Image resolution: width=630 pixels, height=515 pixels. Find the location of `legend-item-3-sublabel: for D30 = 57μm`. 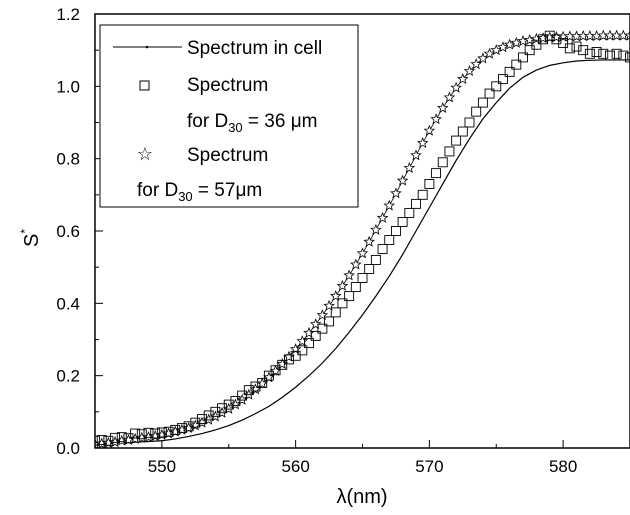

legend-item-3-sublabel: for D30 = 57μm is located at coordinates (199, 192).